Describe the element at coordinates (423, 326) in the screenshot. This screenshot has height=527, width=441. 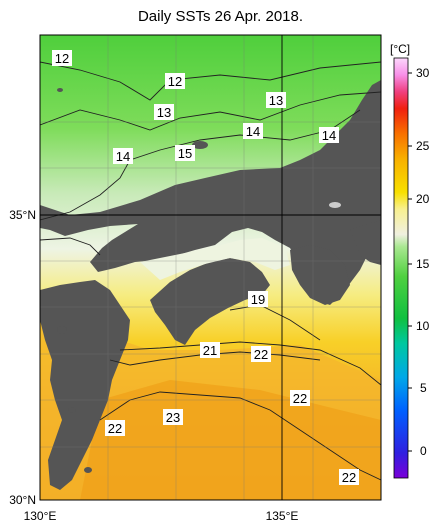
I see `colorbar-tick: 10` at that location.